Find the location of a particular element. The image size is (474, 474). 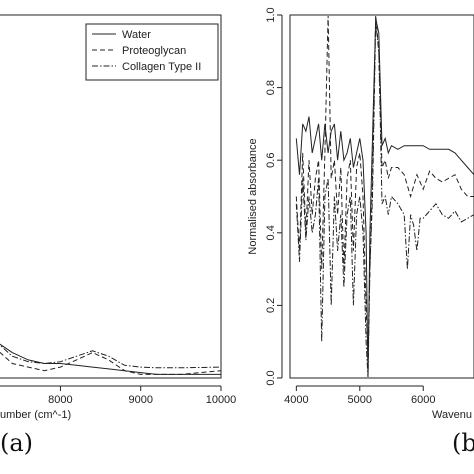

series-group is located at coordinates (110, 359).